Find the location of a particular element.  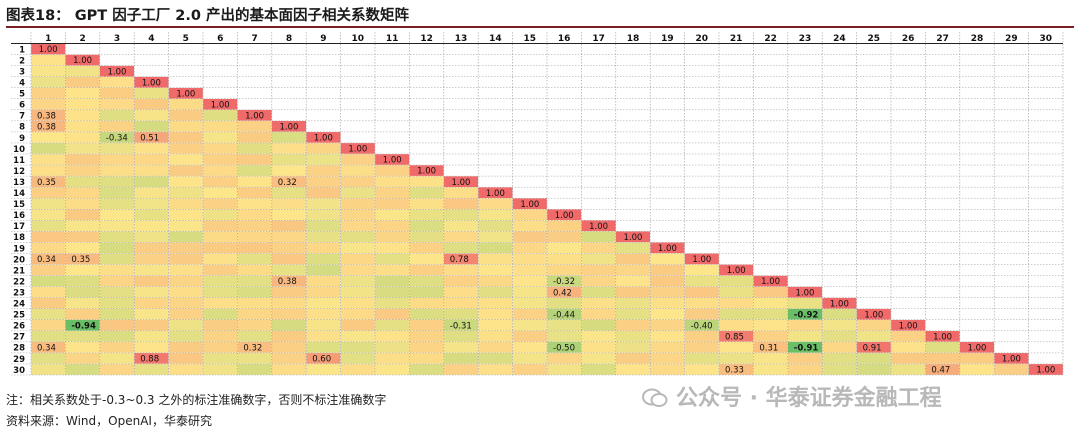

column-label: 3 is located at coordinates (117, 39).